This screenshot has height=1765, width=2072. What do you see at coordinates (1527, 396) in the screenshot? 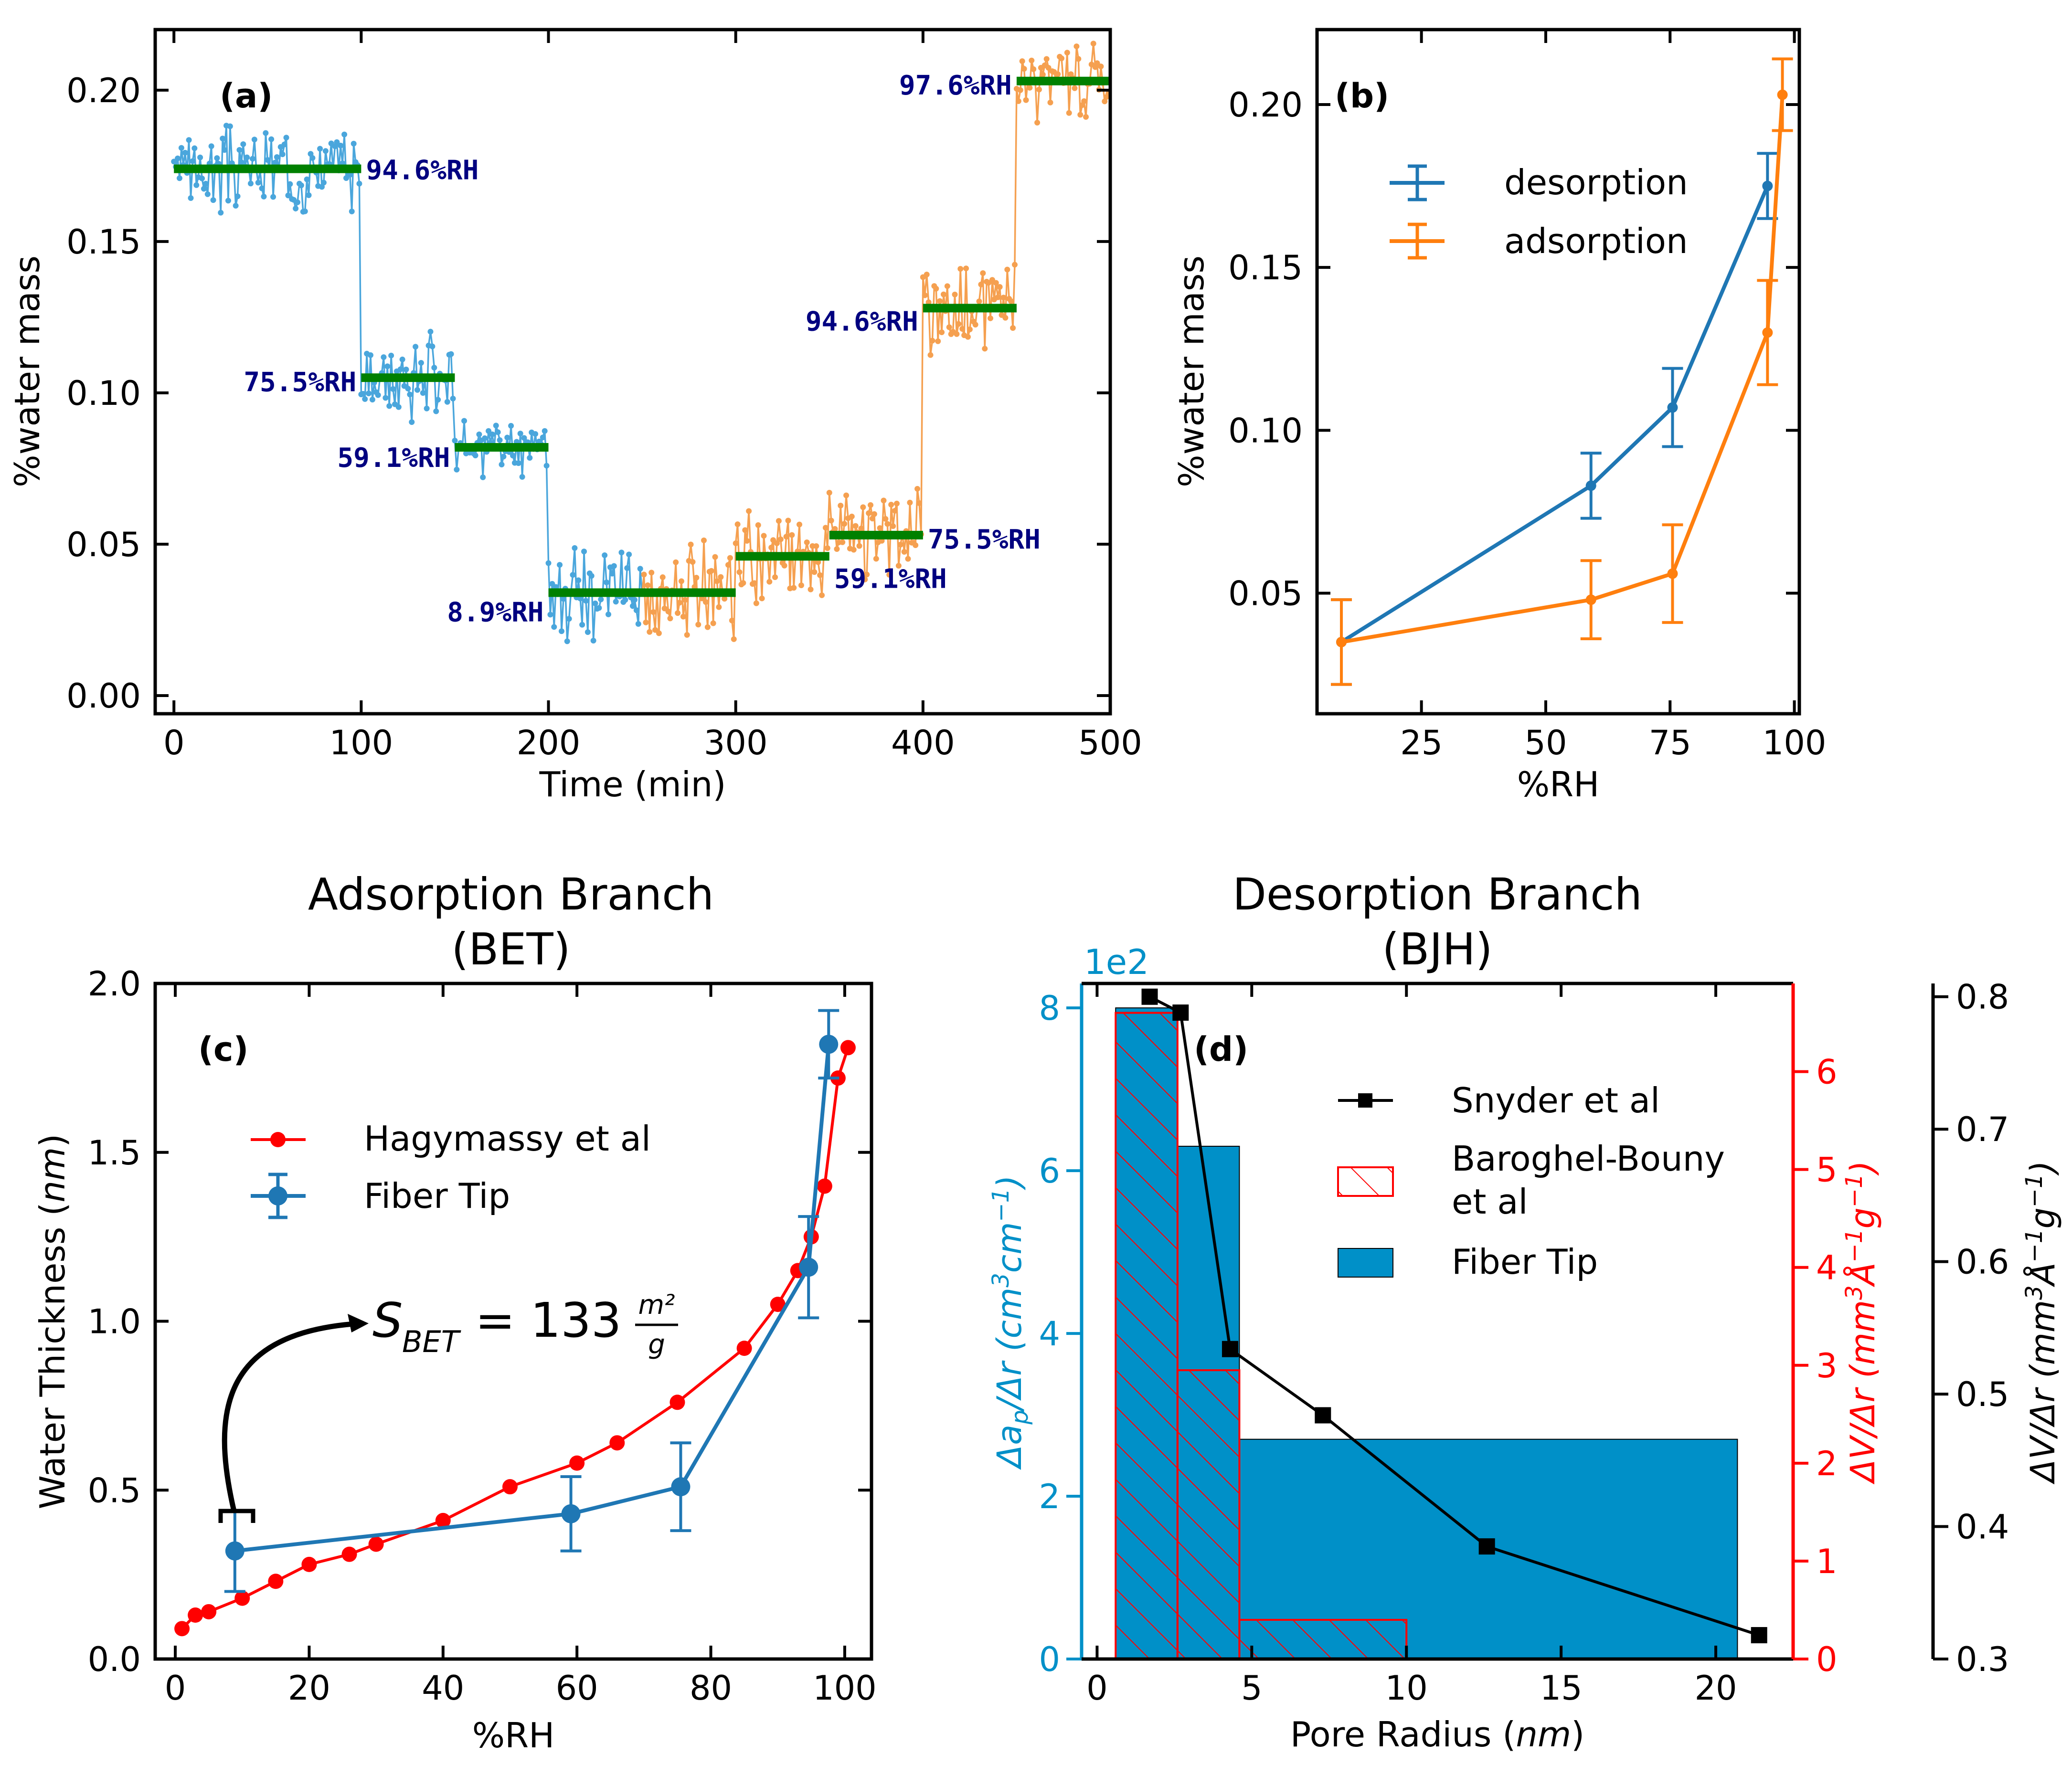
I see `panel-b-ticks: 25 50 75 100 0.05 0.10 0.15 0.20` at bounding box center [1527, 396].